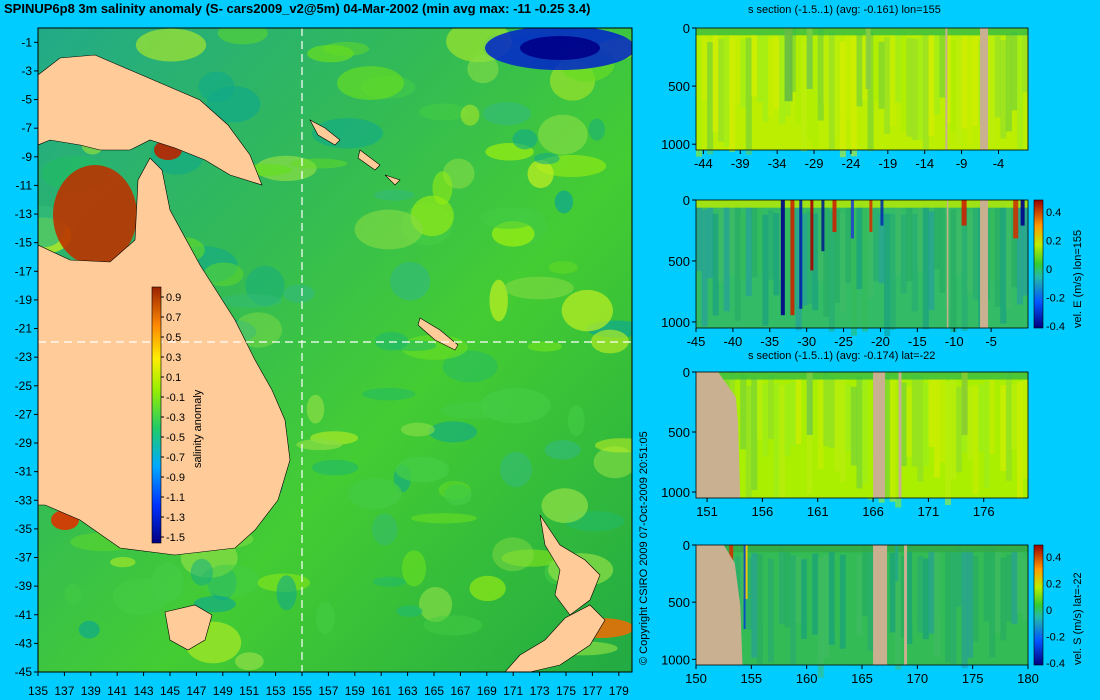  I want to click on map-x-tick-label: 175, so click(566, 691).